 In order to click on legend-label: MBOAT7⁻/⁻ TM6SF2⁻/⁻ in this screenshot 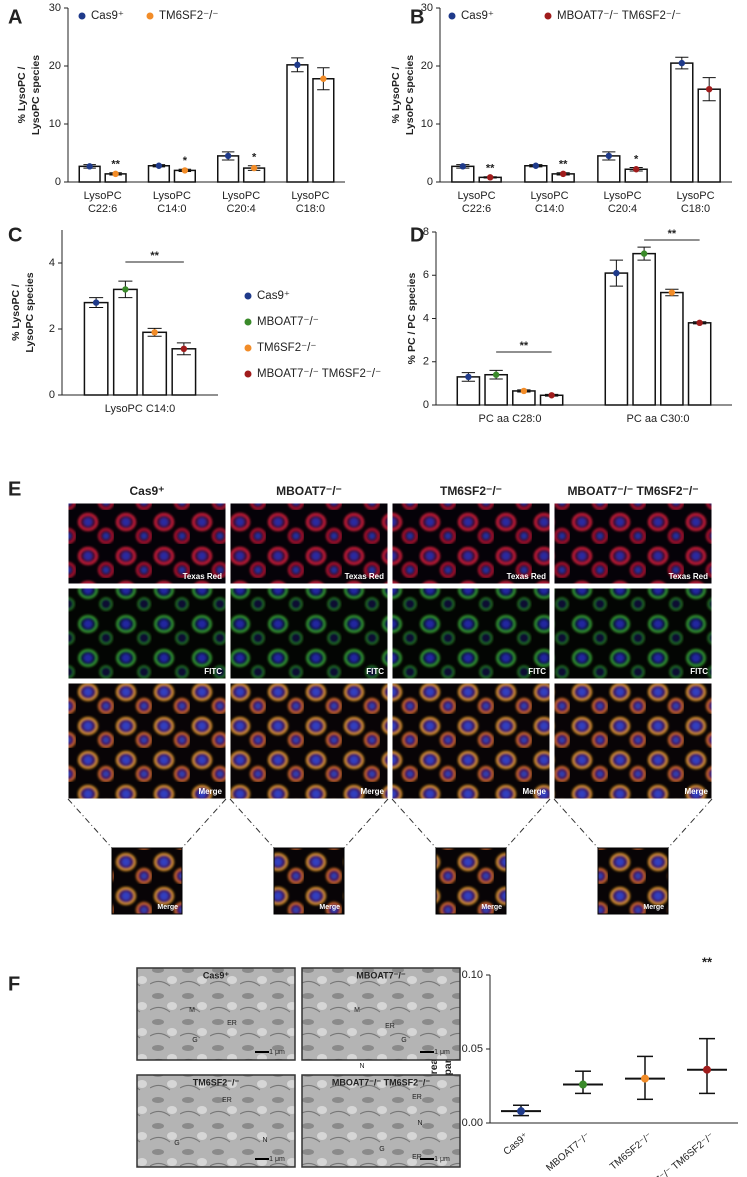, I will do `click(619, 16)`.